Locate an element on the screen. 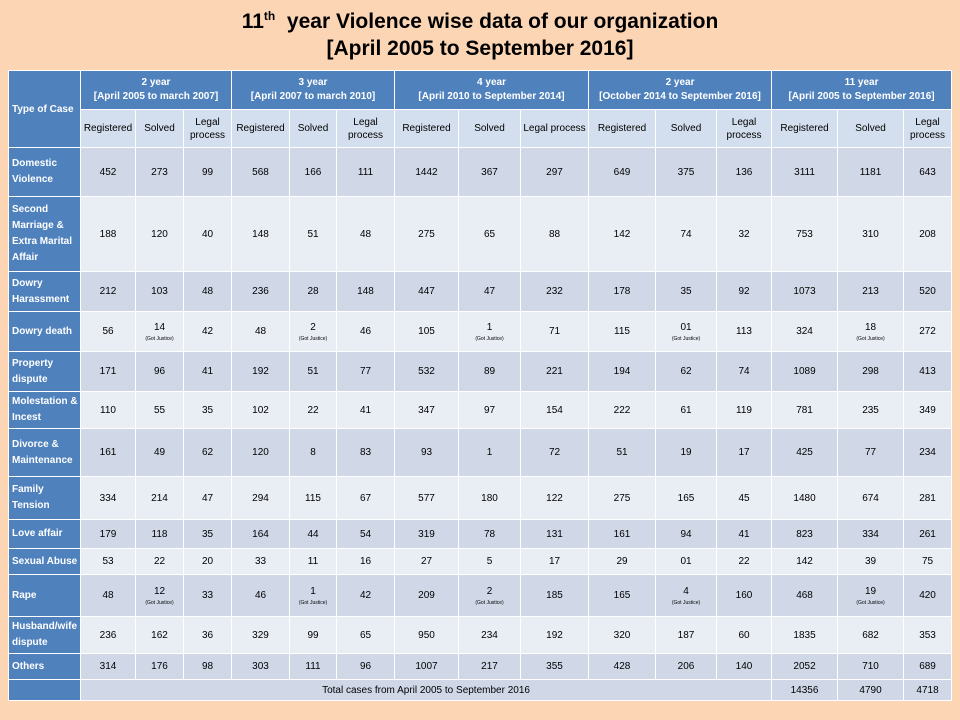  cell-value: 272 is located at coordinates (927, 331).